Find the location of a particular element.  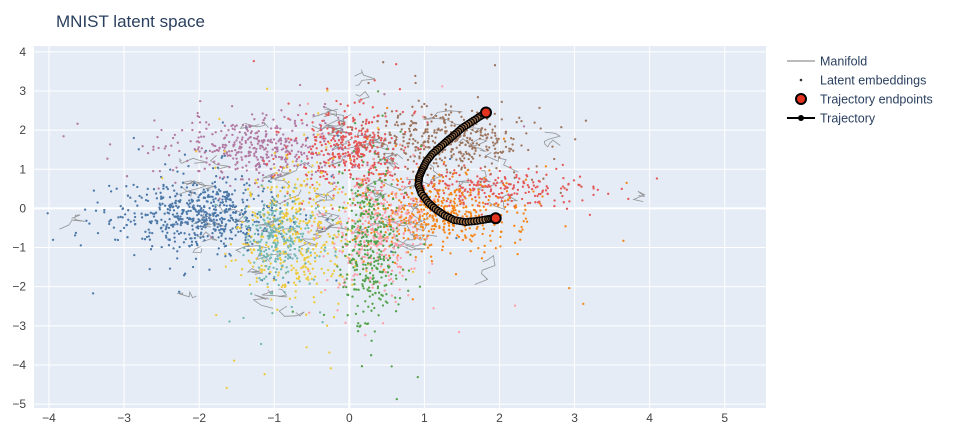

manifold-path is located at coordinates (197, 249).